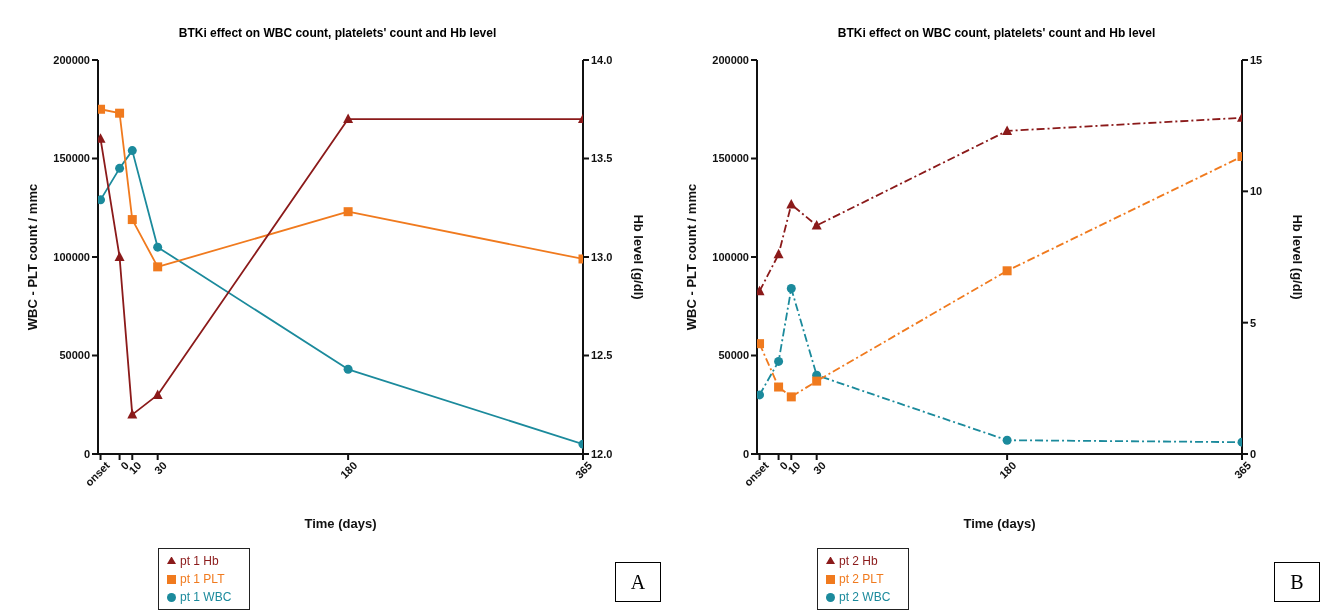  What do you see at coordinates (602, 59) in the screenshot?
I see `y2-tick-label: 14.0` at bounding box center [602, 59].